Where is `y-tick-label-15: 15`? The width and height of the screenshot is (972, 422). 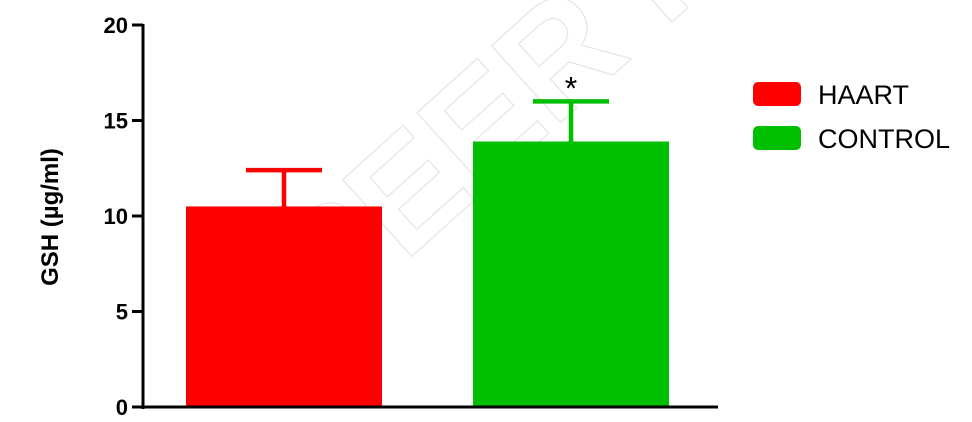 y-tick-label-15: 15 is located at coordinates (116, 121).